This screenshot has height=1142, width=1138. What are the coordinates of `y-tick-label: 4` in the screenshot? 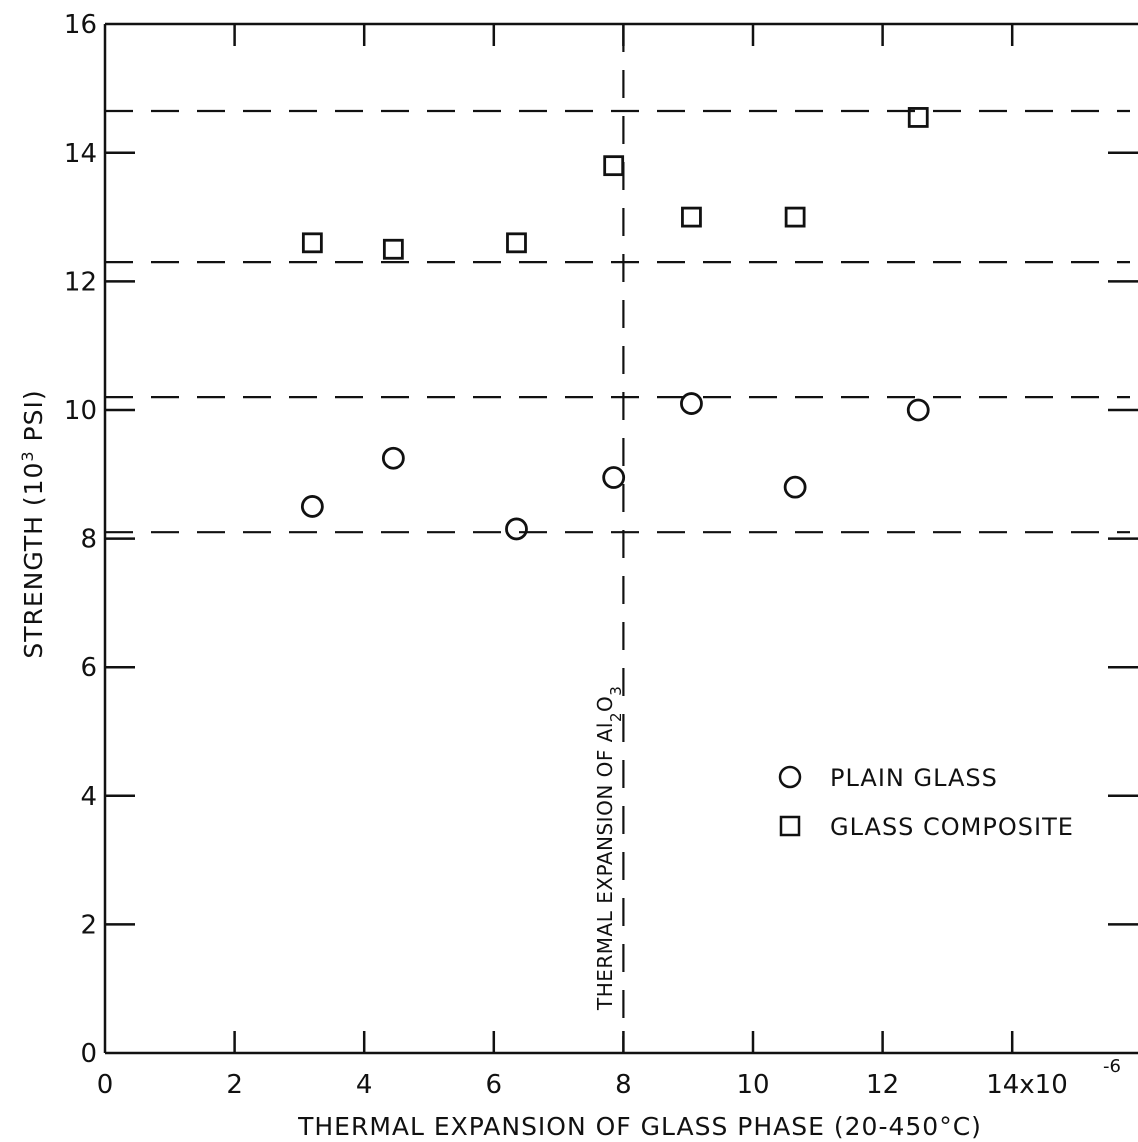 It's located at (88, 797).